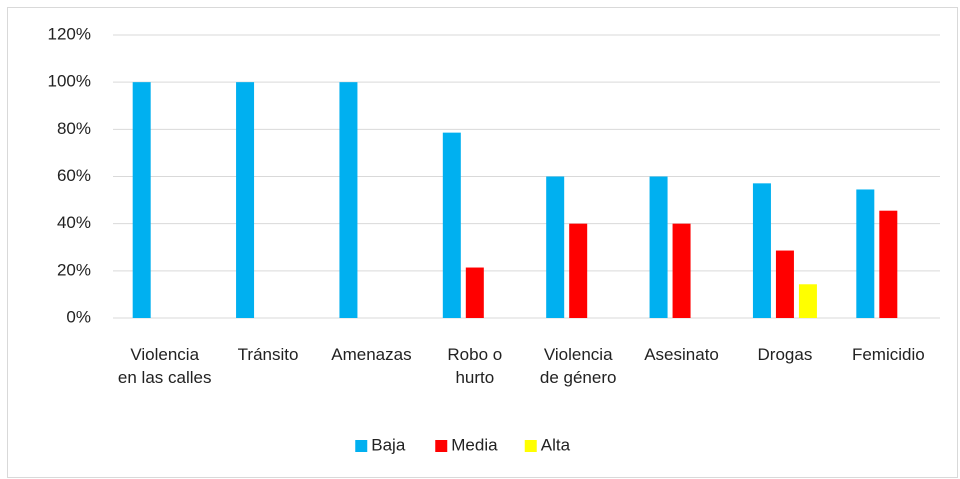 The height and width of the screenshot is (479, 960). I want to click on legend-label: Baja, so click(388, 444).